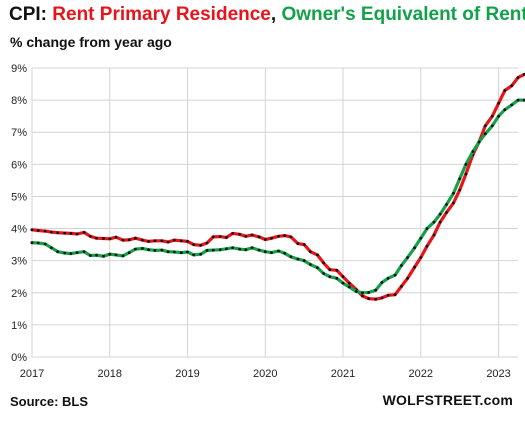 Image resolution: width=525 pixels, height=424 pixels. Describe the element at coordinates (110, 374) in the screenshot. I see `x-tick-label: 2018` at that location.